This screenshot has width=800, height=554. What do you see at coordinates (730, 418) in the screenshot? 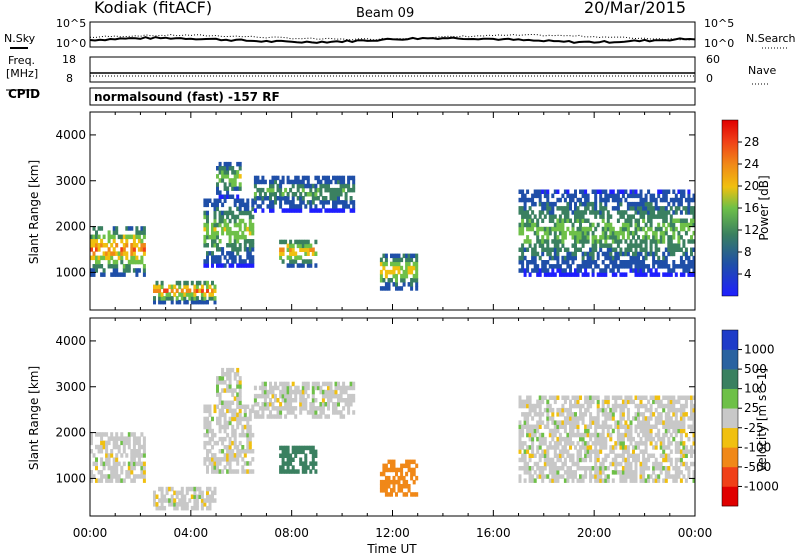
I see `velocity-colorbar-blocks` at bounding box center [730, 418].